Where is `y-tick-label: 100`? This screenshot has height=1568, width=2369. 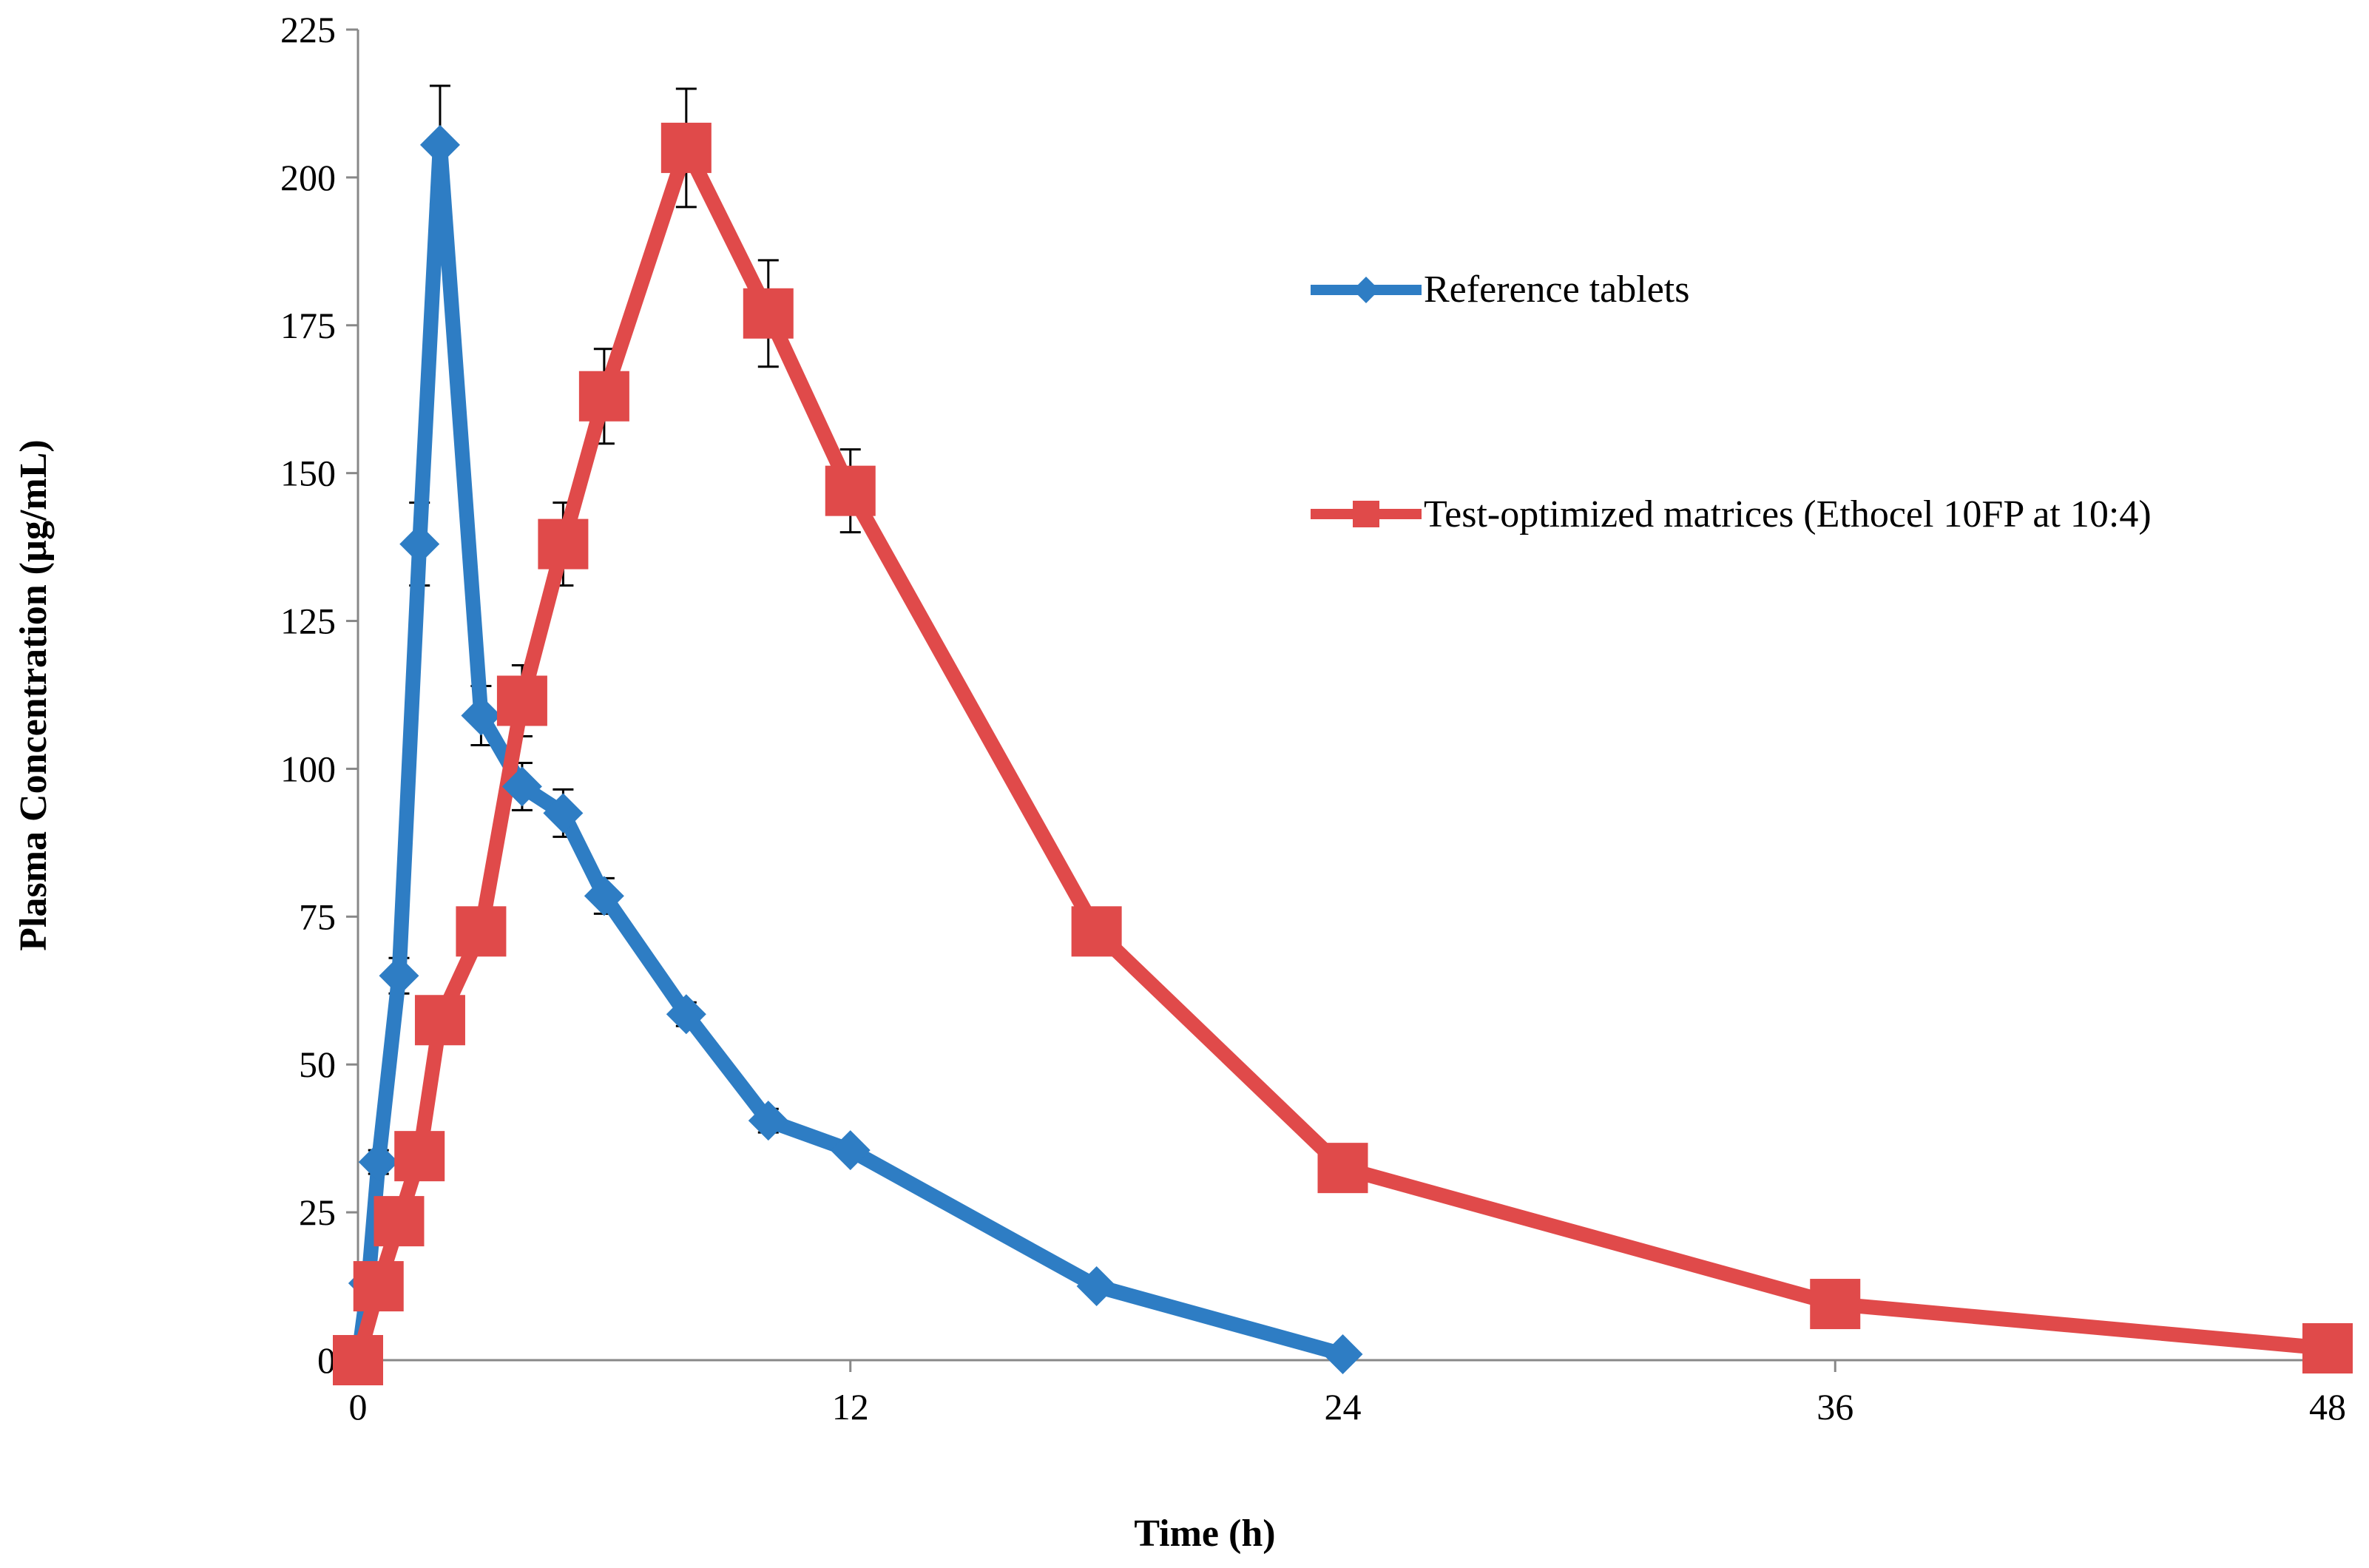 y-tick-label: 100 is located at coordinates (308, 768).